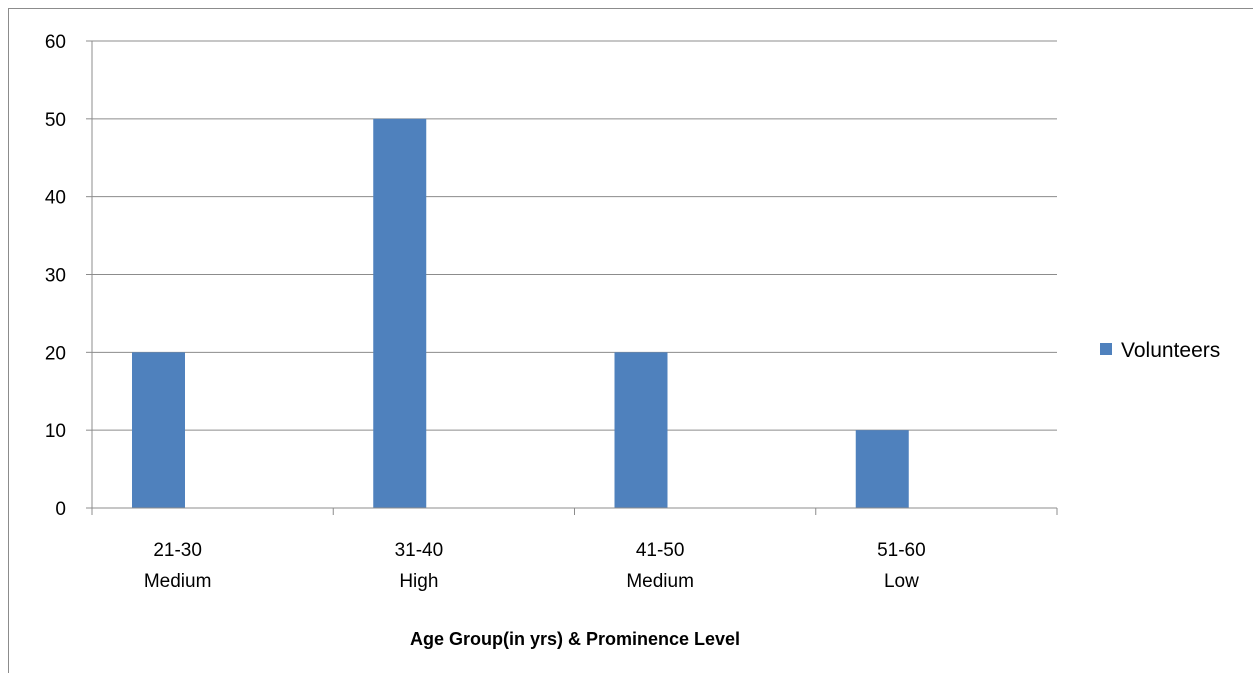 The height and width of the screenshot is (675, 1255). What do you see at coordinates (55, 42) in the screenshot?
I see `y-tick-label: 60` at bounding box center [55, 42].